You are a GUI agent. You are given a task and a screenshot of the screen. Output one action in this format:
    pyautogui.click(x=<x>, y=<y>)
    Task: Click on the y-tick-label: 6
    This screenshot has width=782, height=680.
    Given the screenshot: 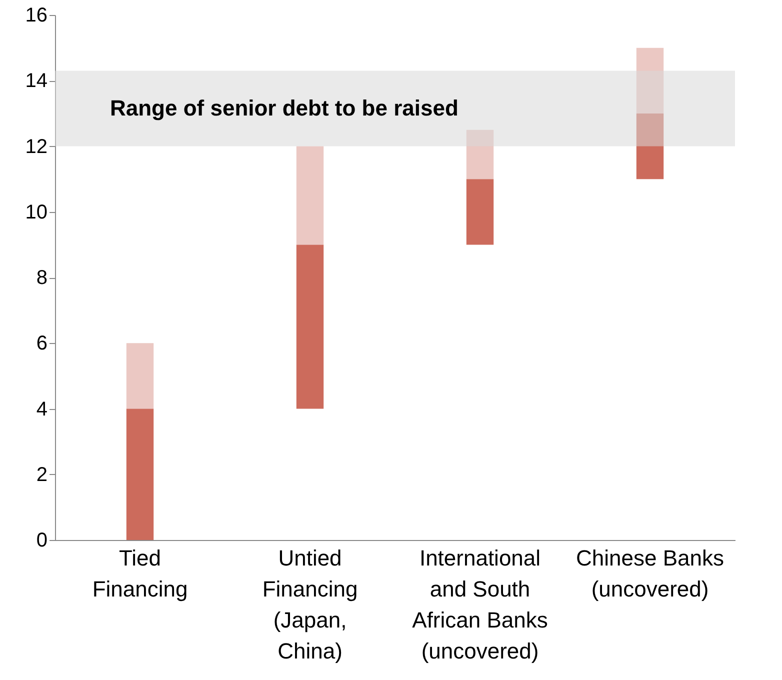 What is the action you would take?
    pyautogui.click(x=42, y=343)
    